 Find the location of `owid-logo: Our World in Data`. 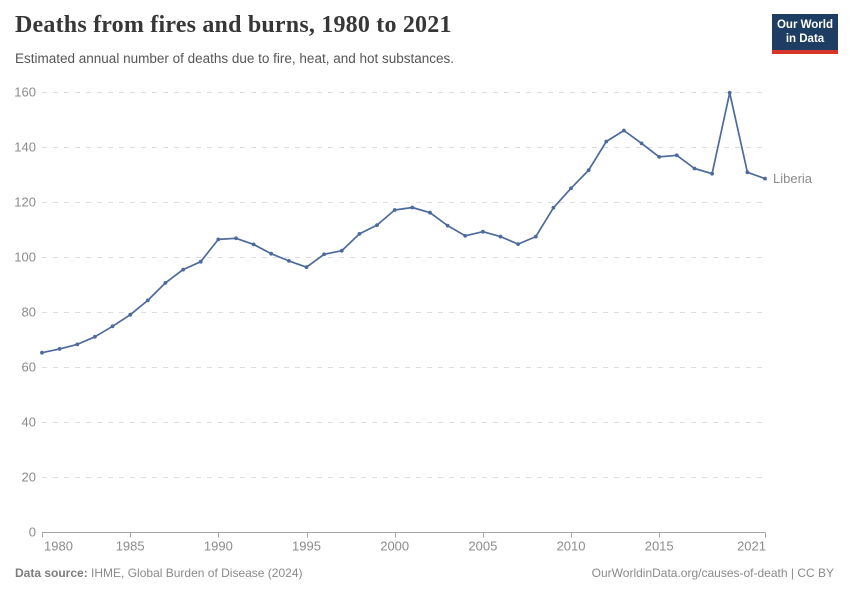

owid-logo: Our World in Data is located at coordinates (805, 34).